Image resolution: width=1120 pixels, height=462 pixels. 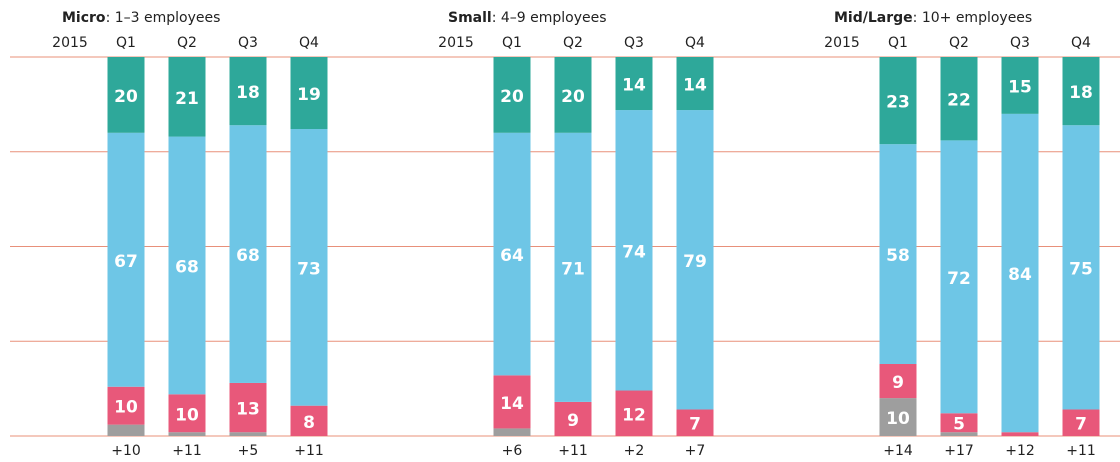 I want to click on title-rest: : 1–3 employees, so click(x=163, y=18).